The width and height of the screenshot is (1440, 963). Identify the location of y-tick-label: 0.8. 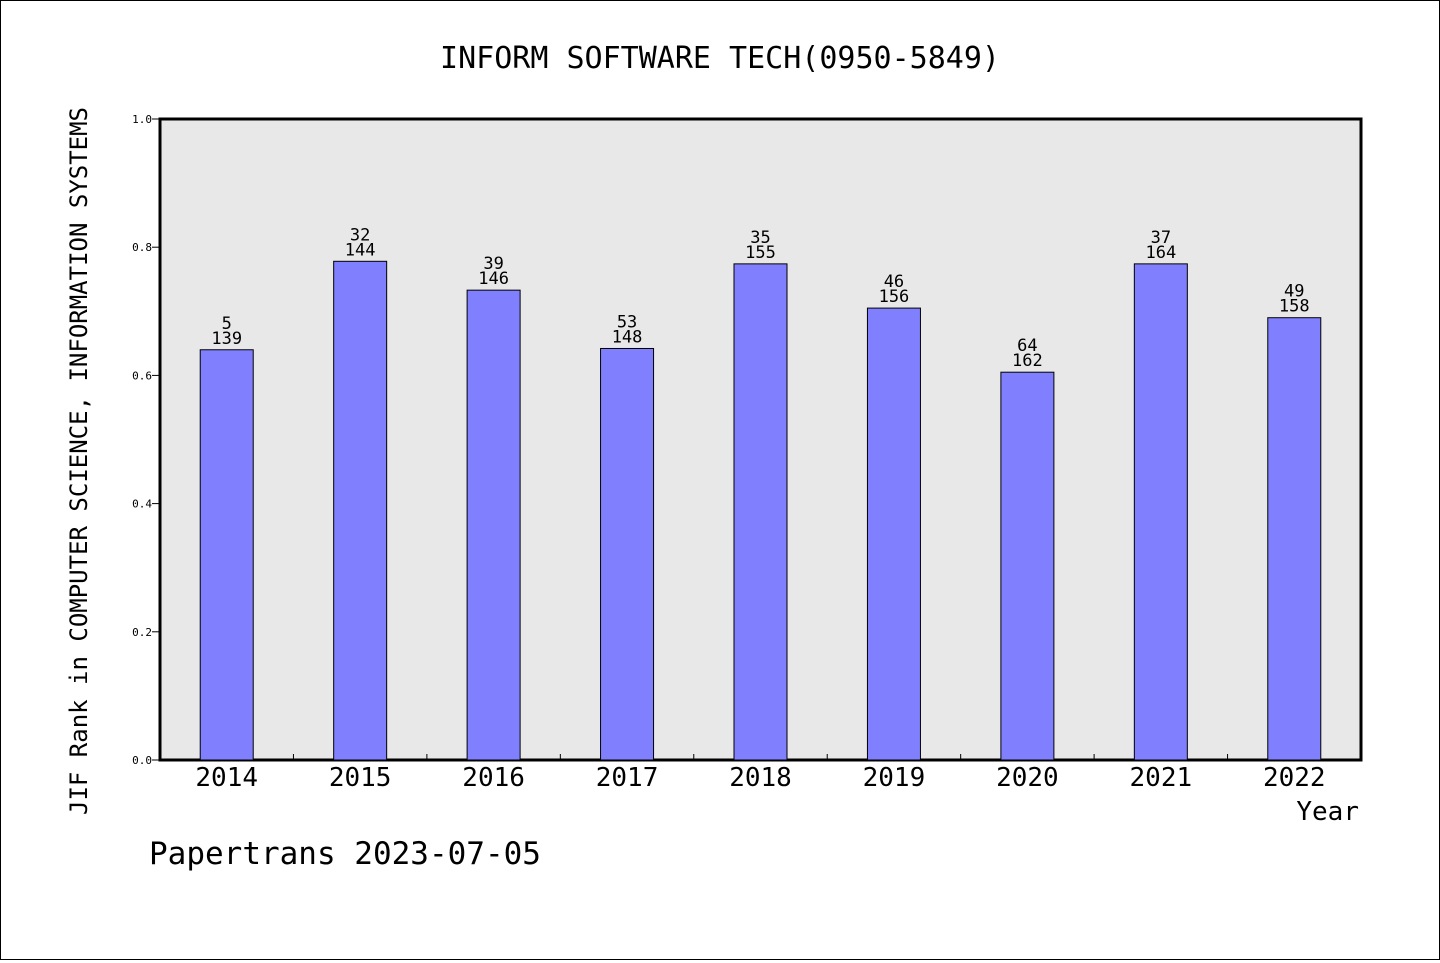
(142, 247).